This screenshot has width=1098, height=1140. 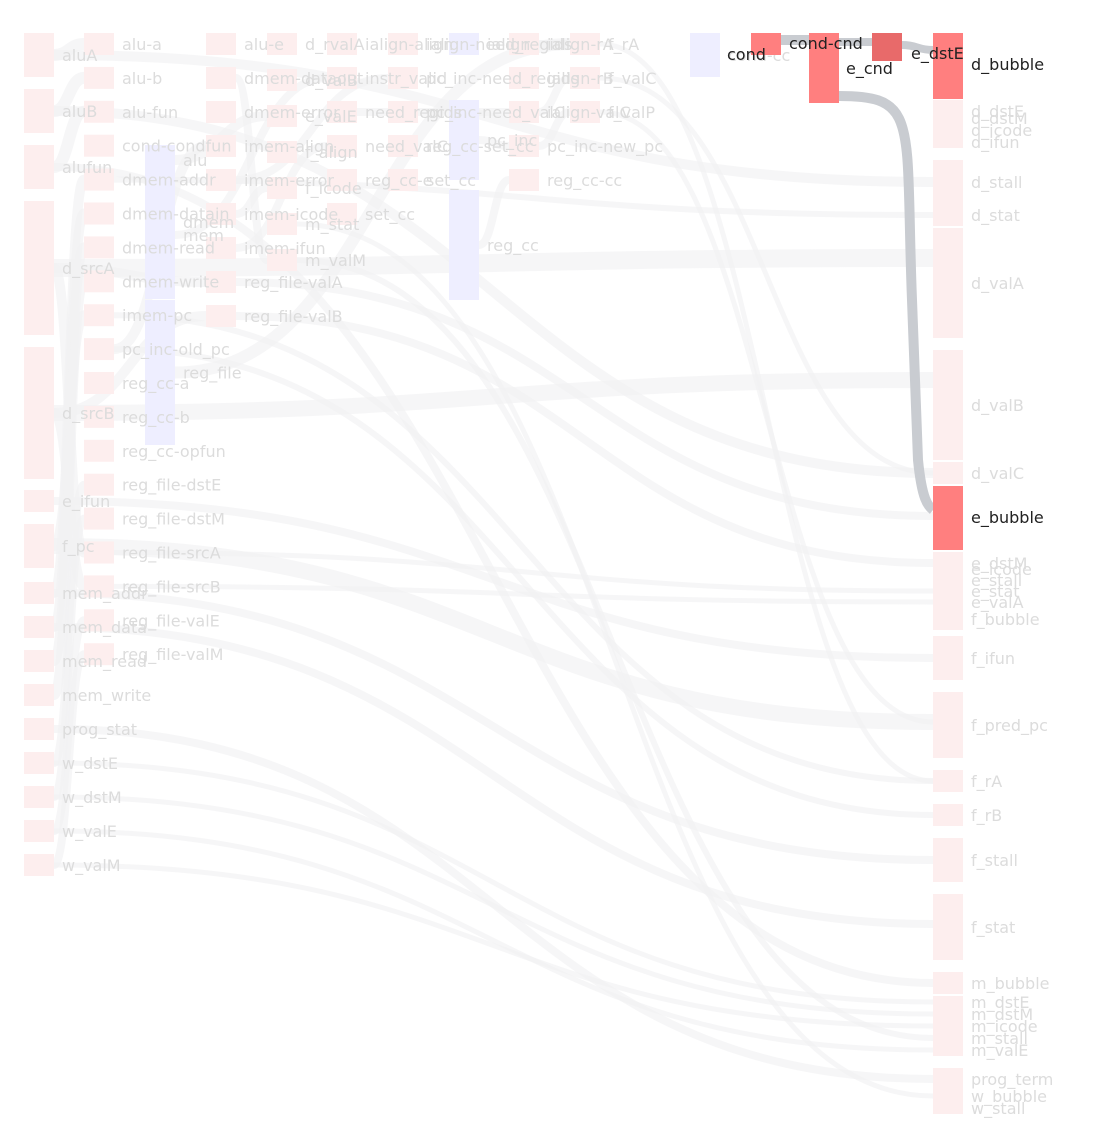 I want to click on node-e-stall, so click(x=948, y=580).